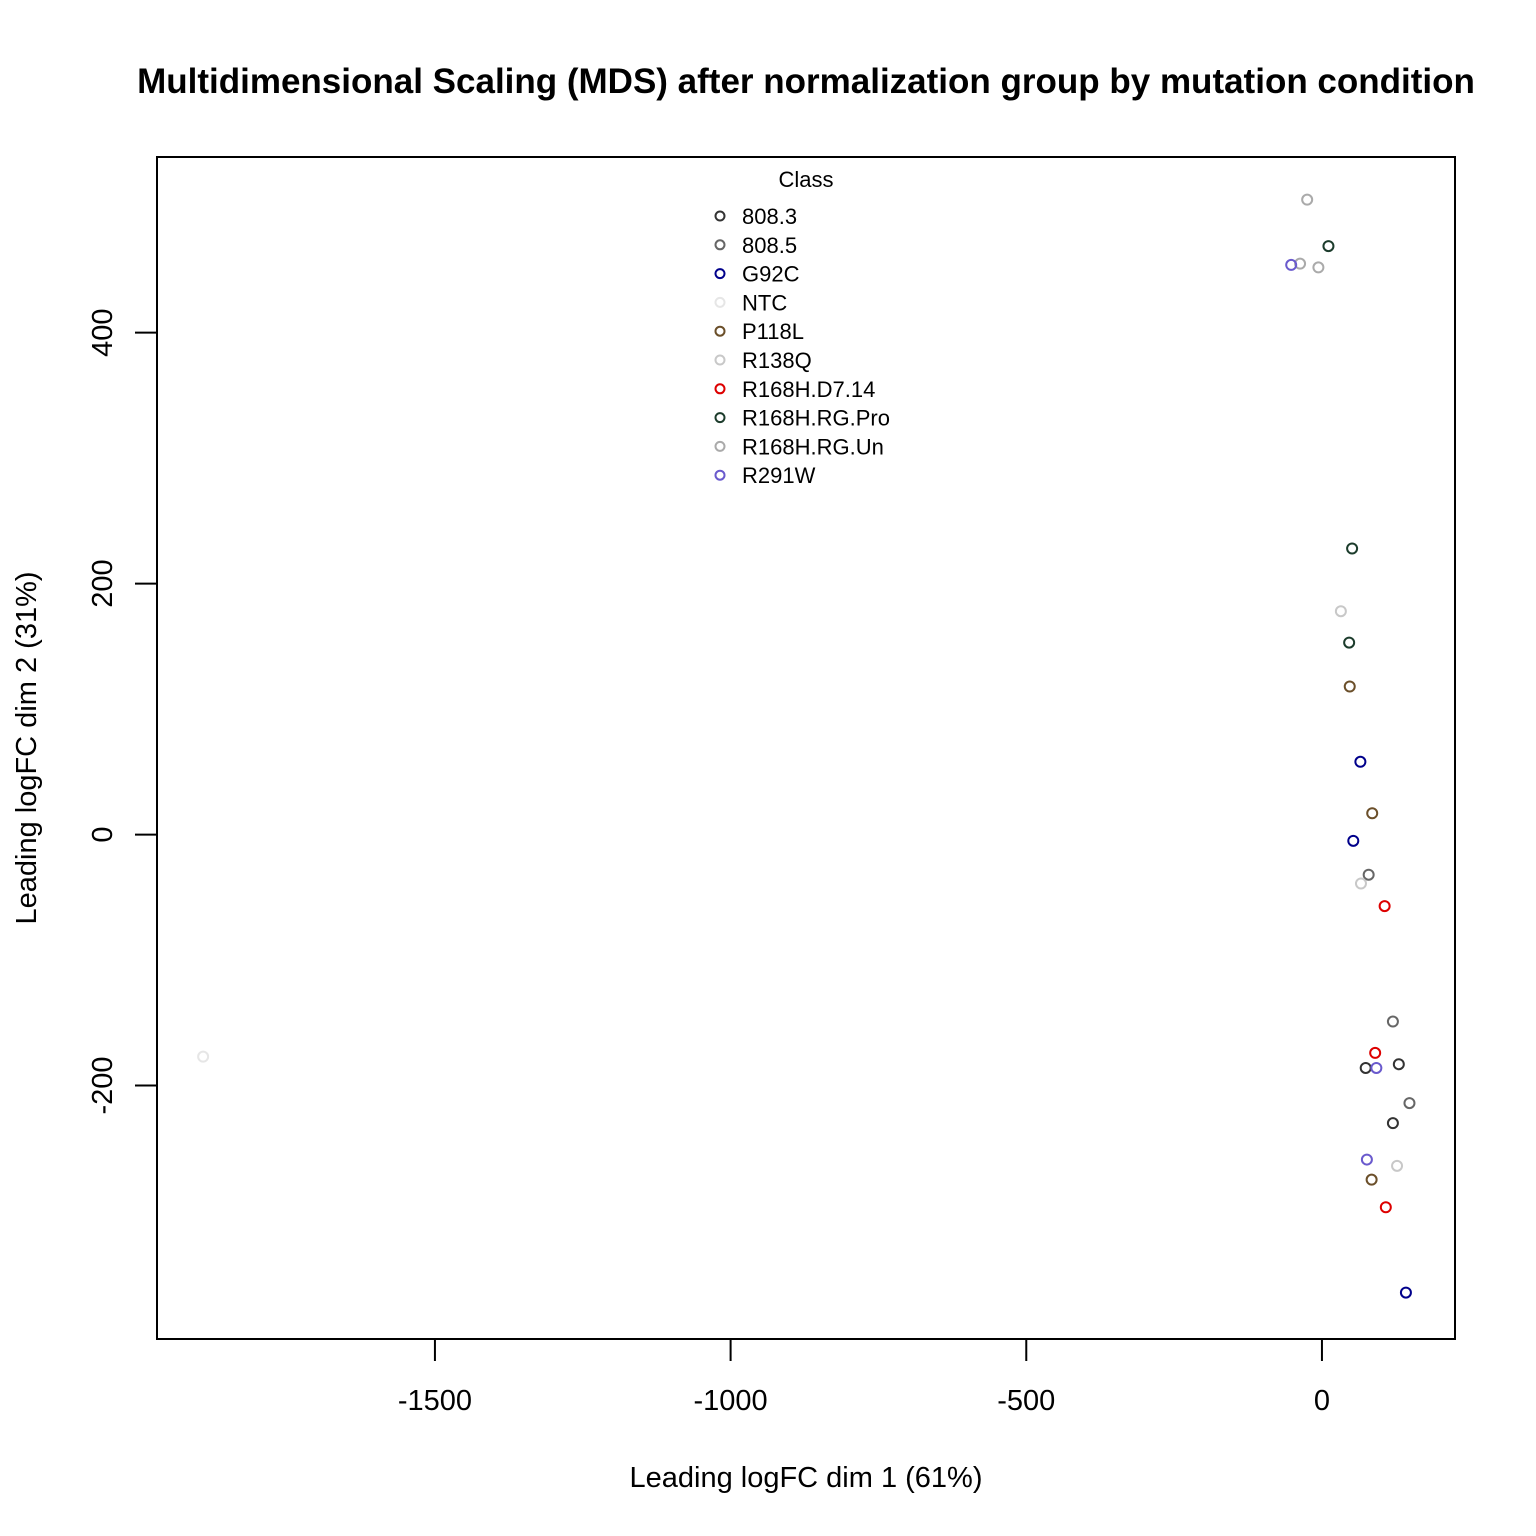 This screenshot has width=1536, height=1536. What do you see at coordinates (864, 1378) in the screenshot?
I see `x-axis: -1500 -1000 -500 0` at bounding box center [864, 1378].